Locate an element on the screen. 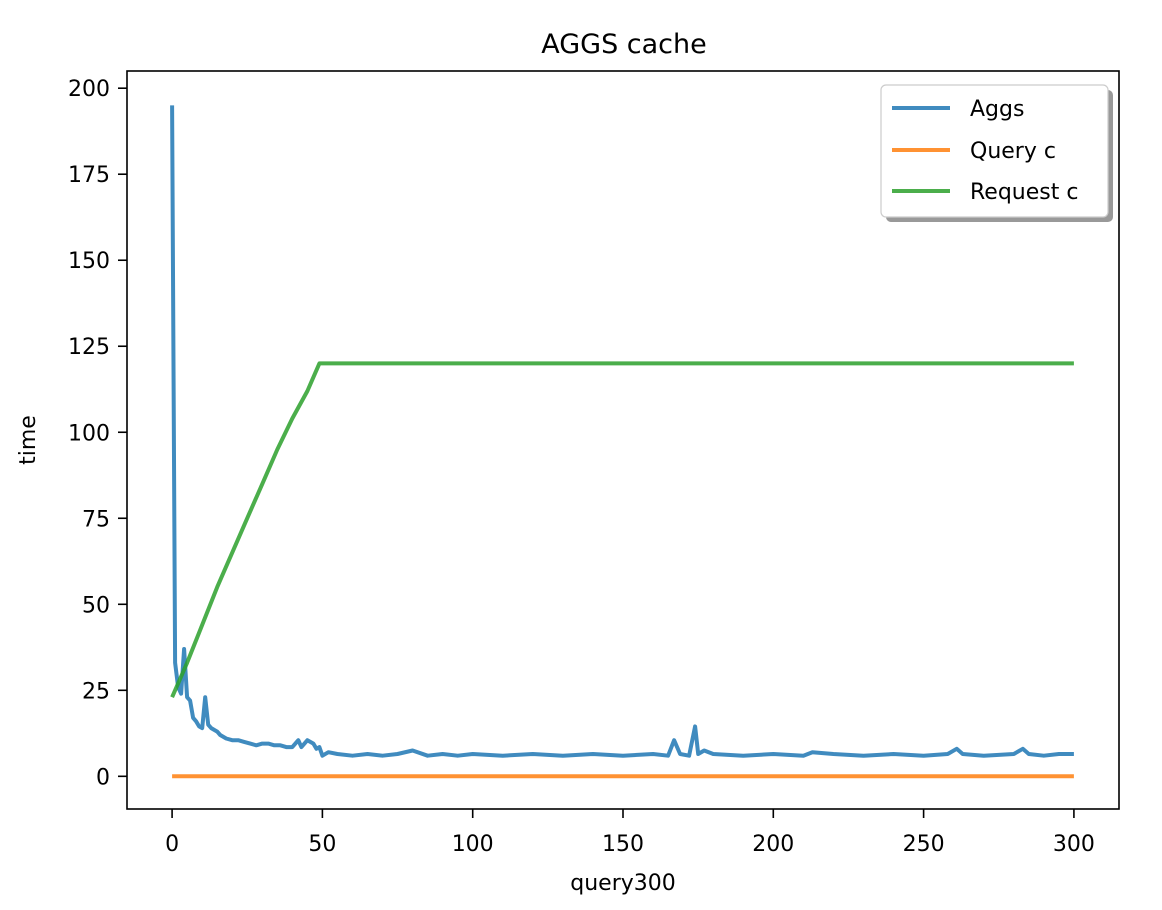 The width and height of the screenshot is (1162, 910). x-tick-label: 100 is located at coordinates (473, 844).